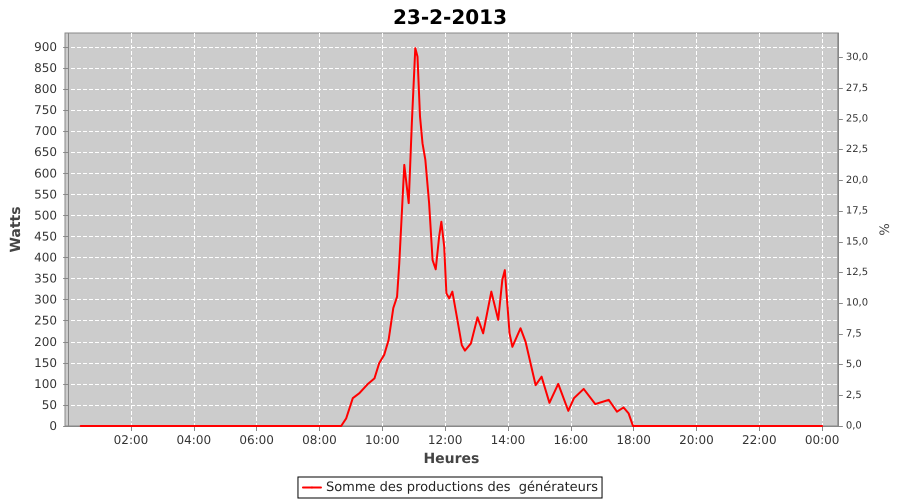 The image size is (900, 500). Describe the element at coordinates (45, 89) in the screenshot. I see `y-tick-label: 800` at that location.